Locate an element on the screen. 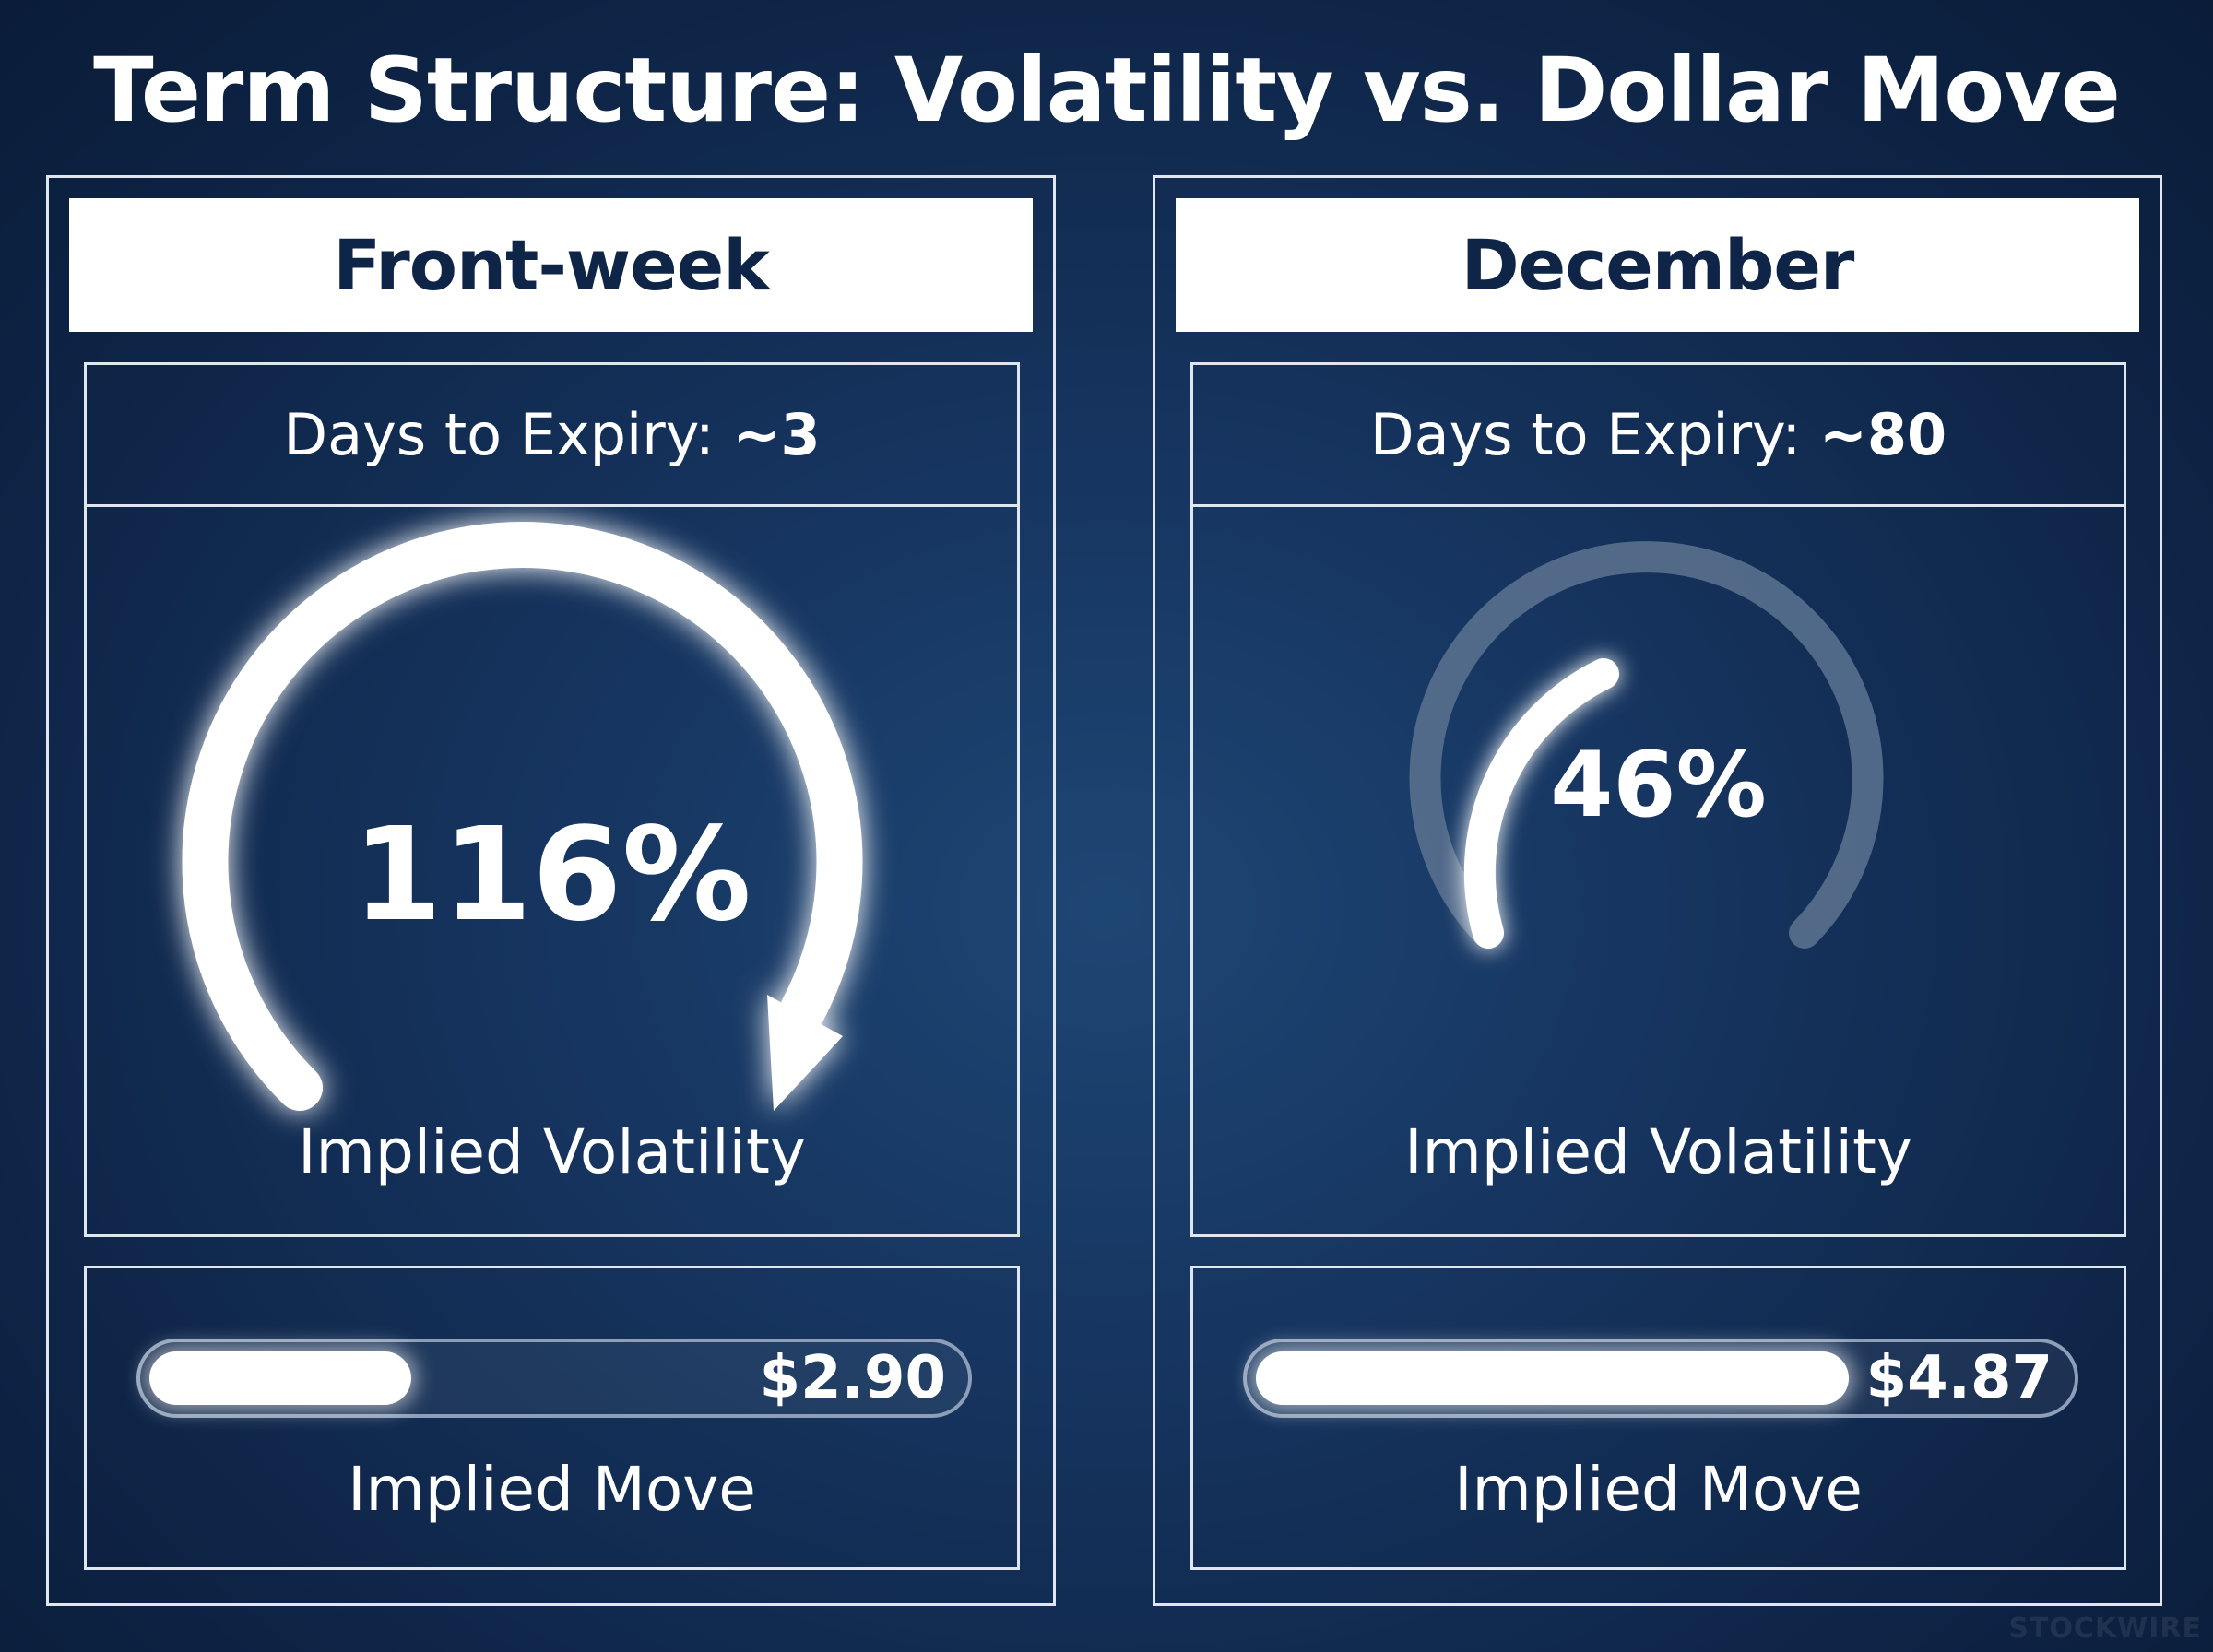 The height and width of the screenshot is (1652, 2213). move-bar-track: $2.90 is located at coordinates (554, 1378).